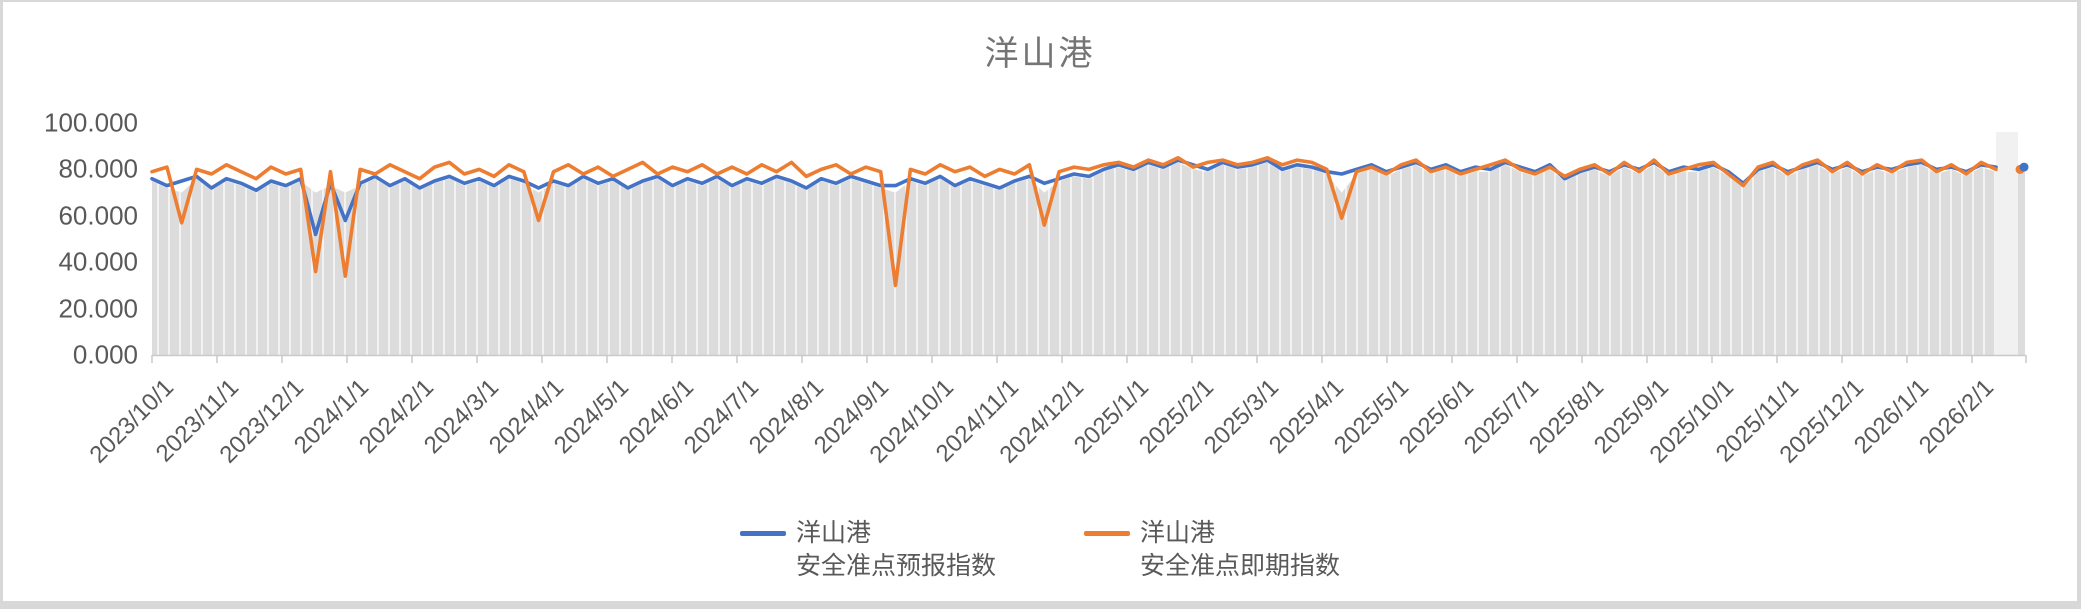  Describe the element at coordinates (1040, 54) in the screenshot. I see `chart-title: 洋山港` at that location.